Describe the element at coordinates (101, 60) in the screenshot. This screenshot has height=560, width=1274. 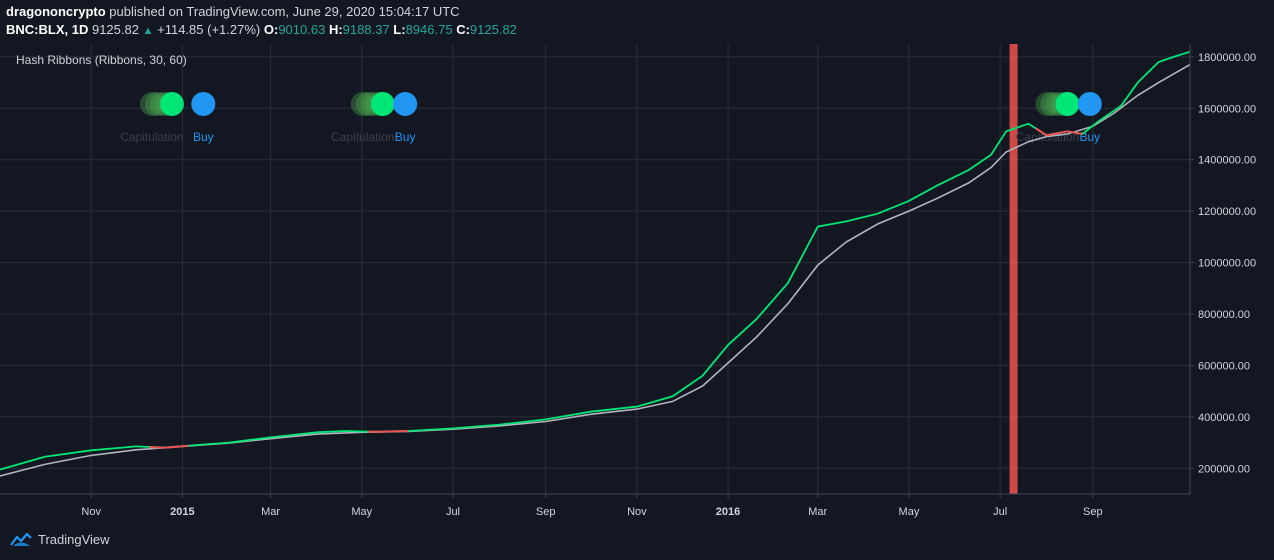
I see `indicator-label: Hash Ribbons (Ribbons, 30, 60)` at that location.